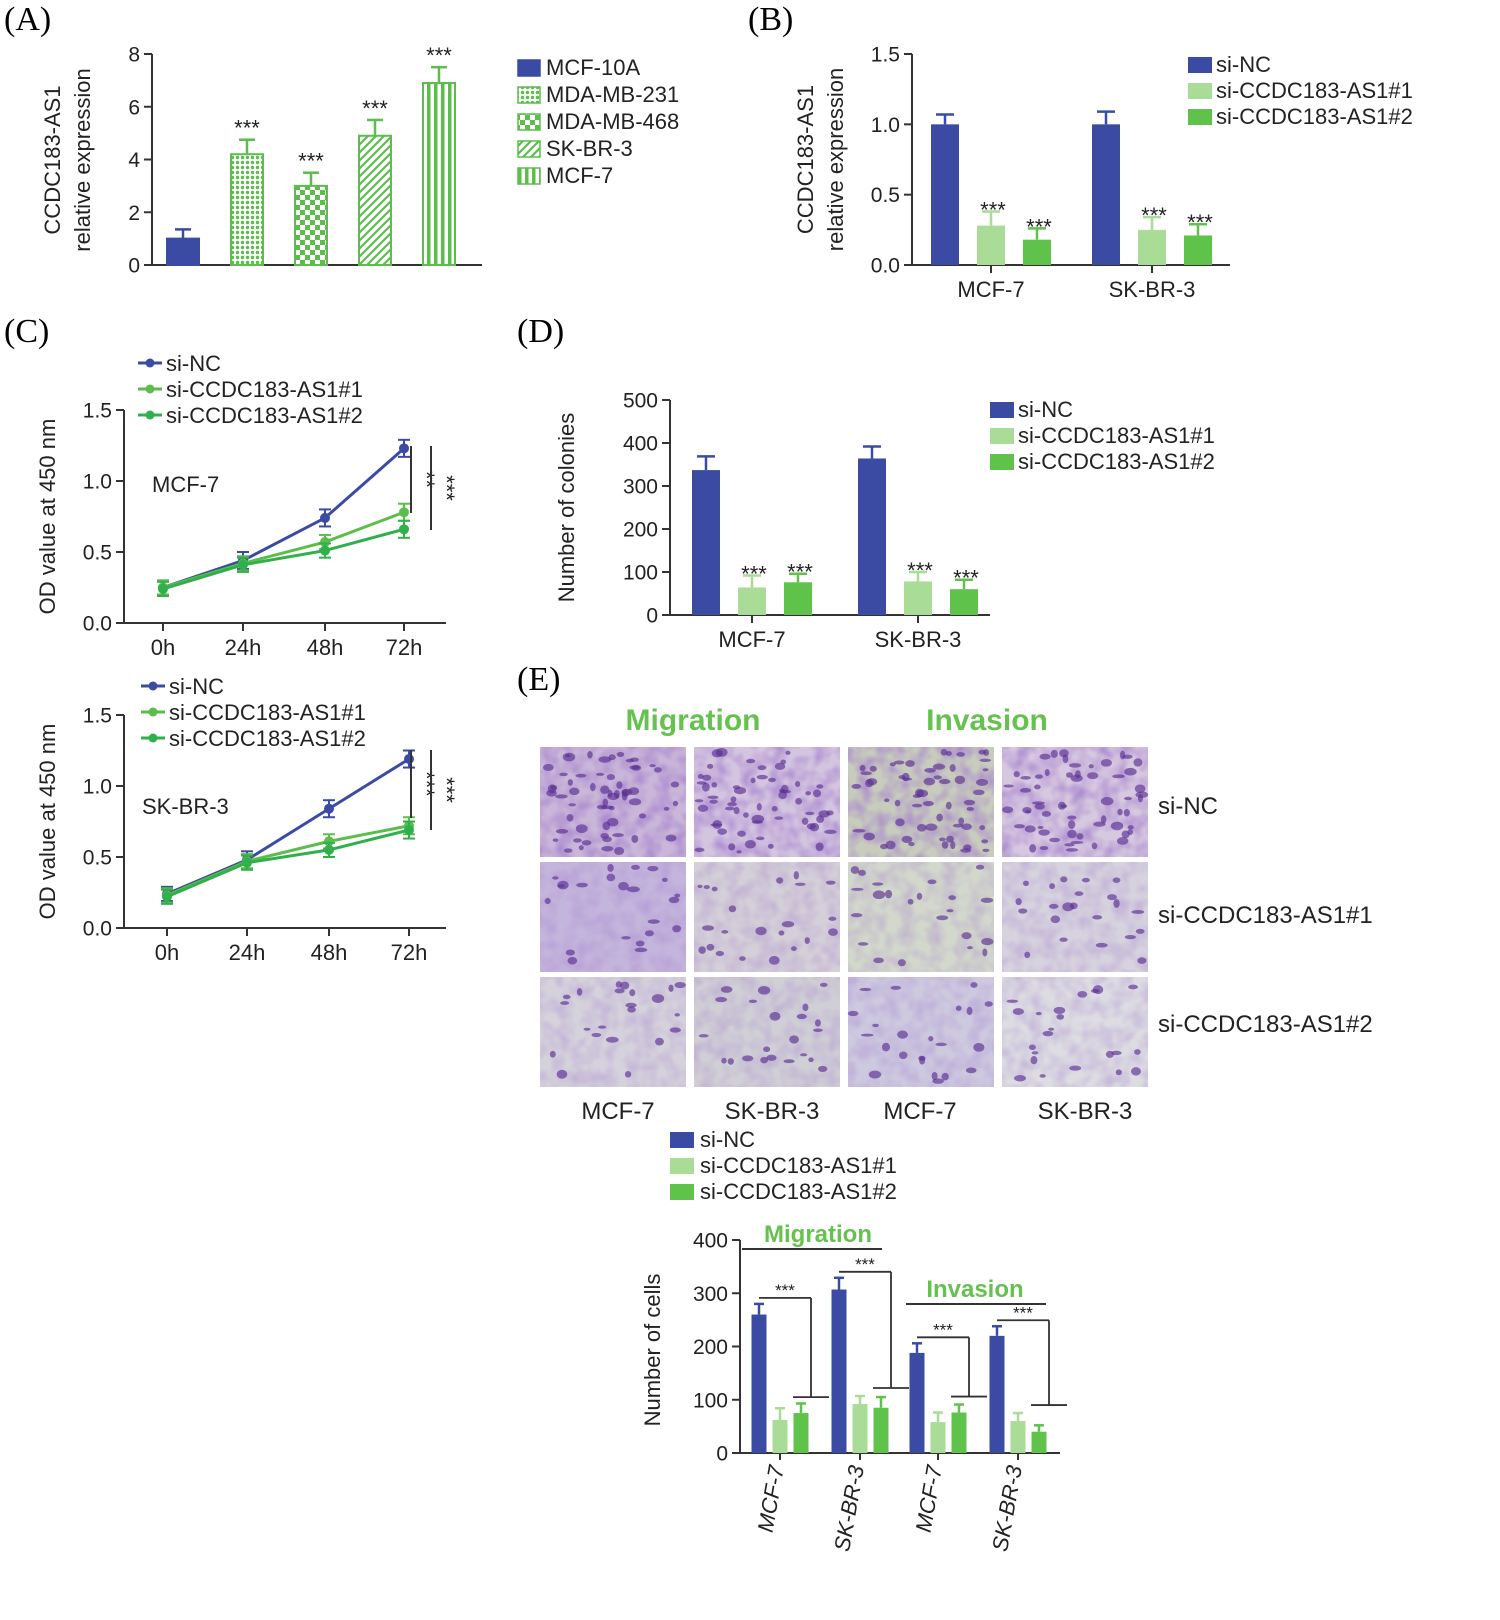  I want to click on chart-e-xtick-label-1: SK-BR-3, so click(849, 1508).